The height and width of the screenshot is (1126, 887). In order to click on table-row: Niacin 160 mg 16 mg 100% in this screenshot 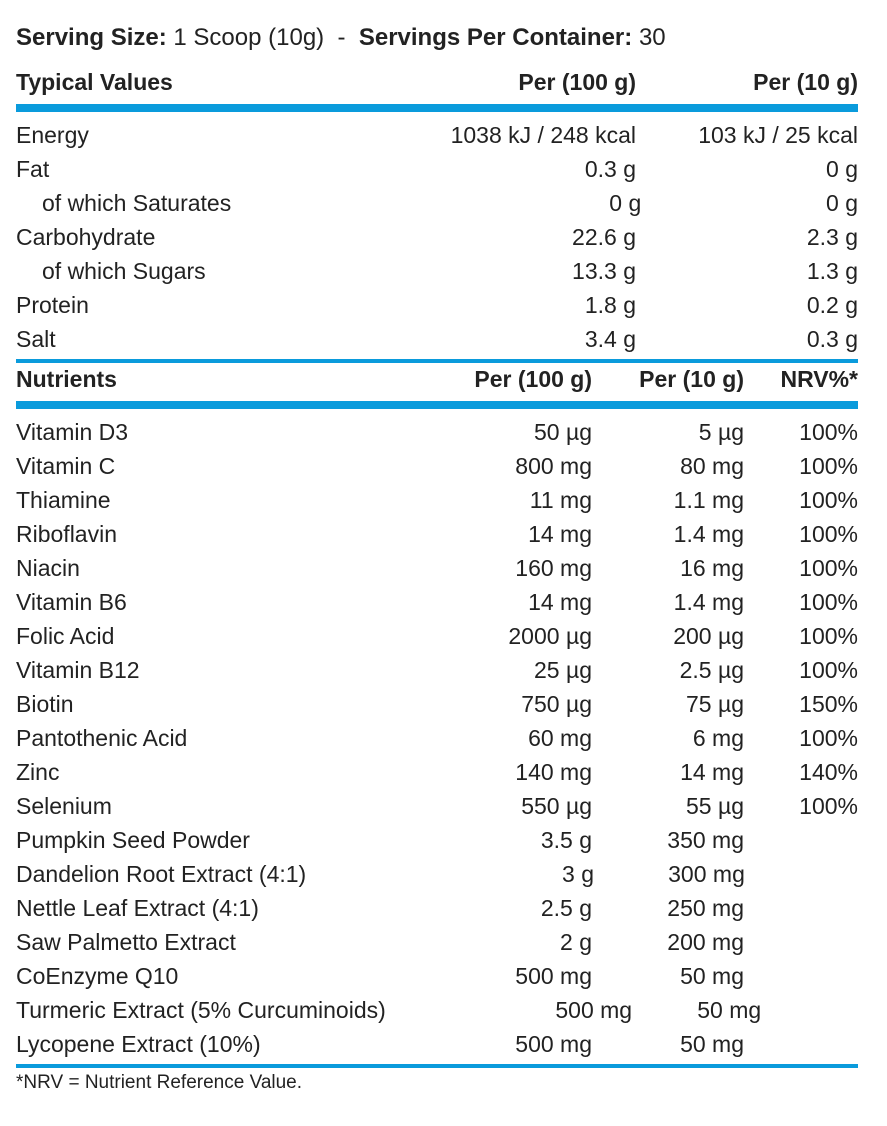, I will do `click(437, 568)`.